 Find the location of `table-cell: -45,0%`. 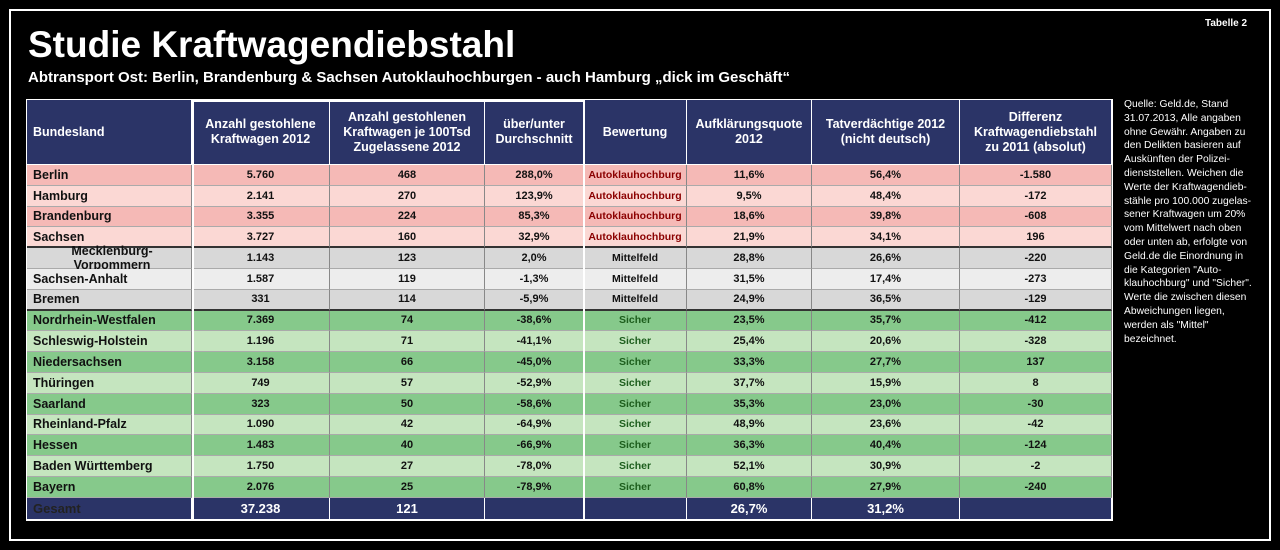

table-cell: -45,0% is located at coordinates (534, 362).